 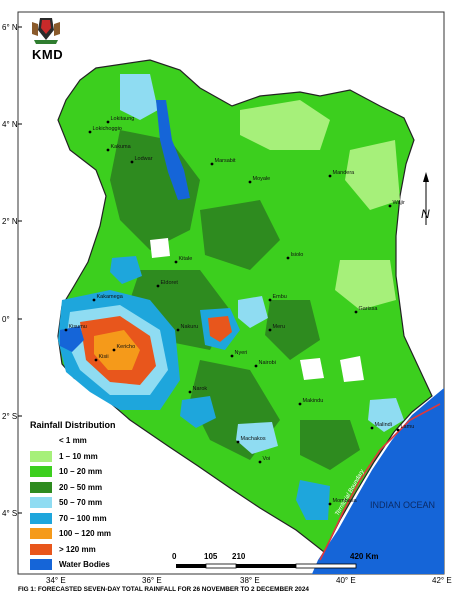 I want to click on legend-label: < 1 mm, so click(x=73, y=441).